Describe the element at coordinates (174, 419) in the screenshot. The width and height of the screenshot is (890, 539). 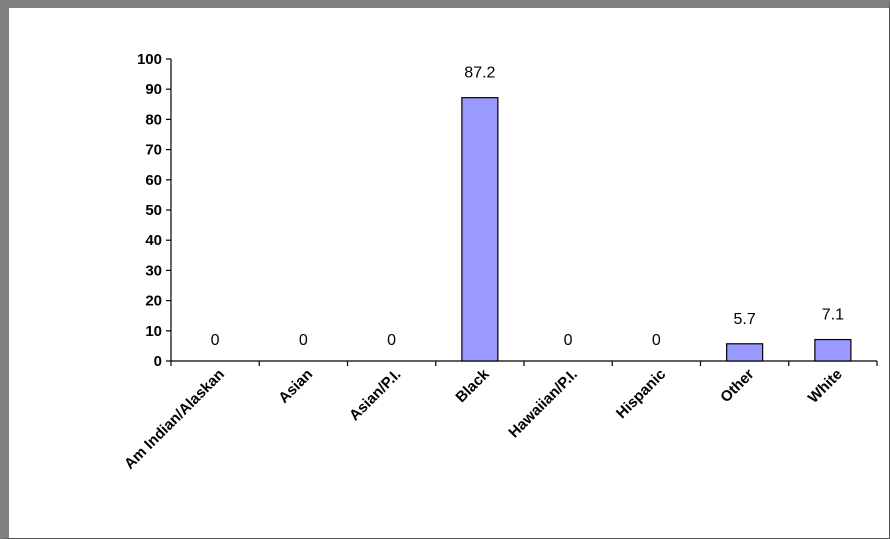
I see `category-label: Am Indian/Alaskan` at that location.